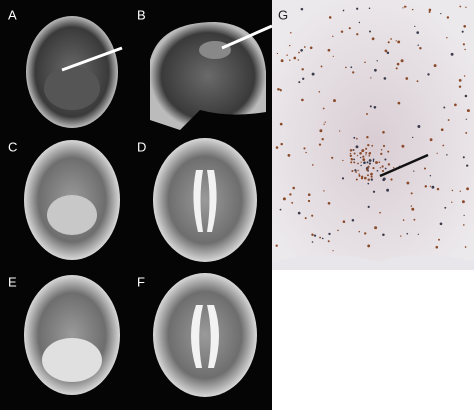  I want to click on panel-label: G, so click(283, 14).